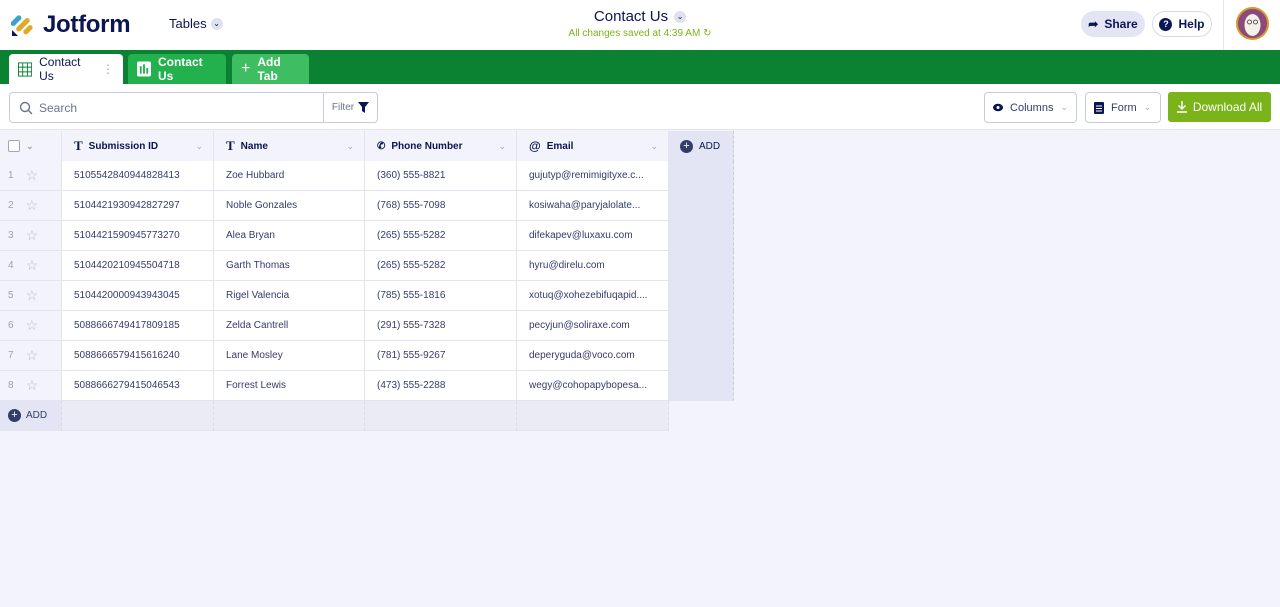  I want to click on cell-phone-number: (473) 555-2288, so click(441, 386).